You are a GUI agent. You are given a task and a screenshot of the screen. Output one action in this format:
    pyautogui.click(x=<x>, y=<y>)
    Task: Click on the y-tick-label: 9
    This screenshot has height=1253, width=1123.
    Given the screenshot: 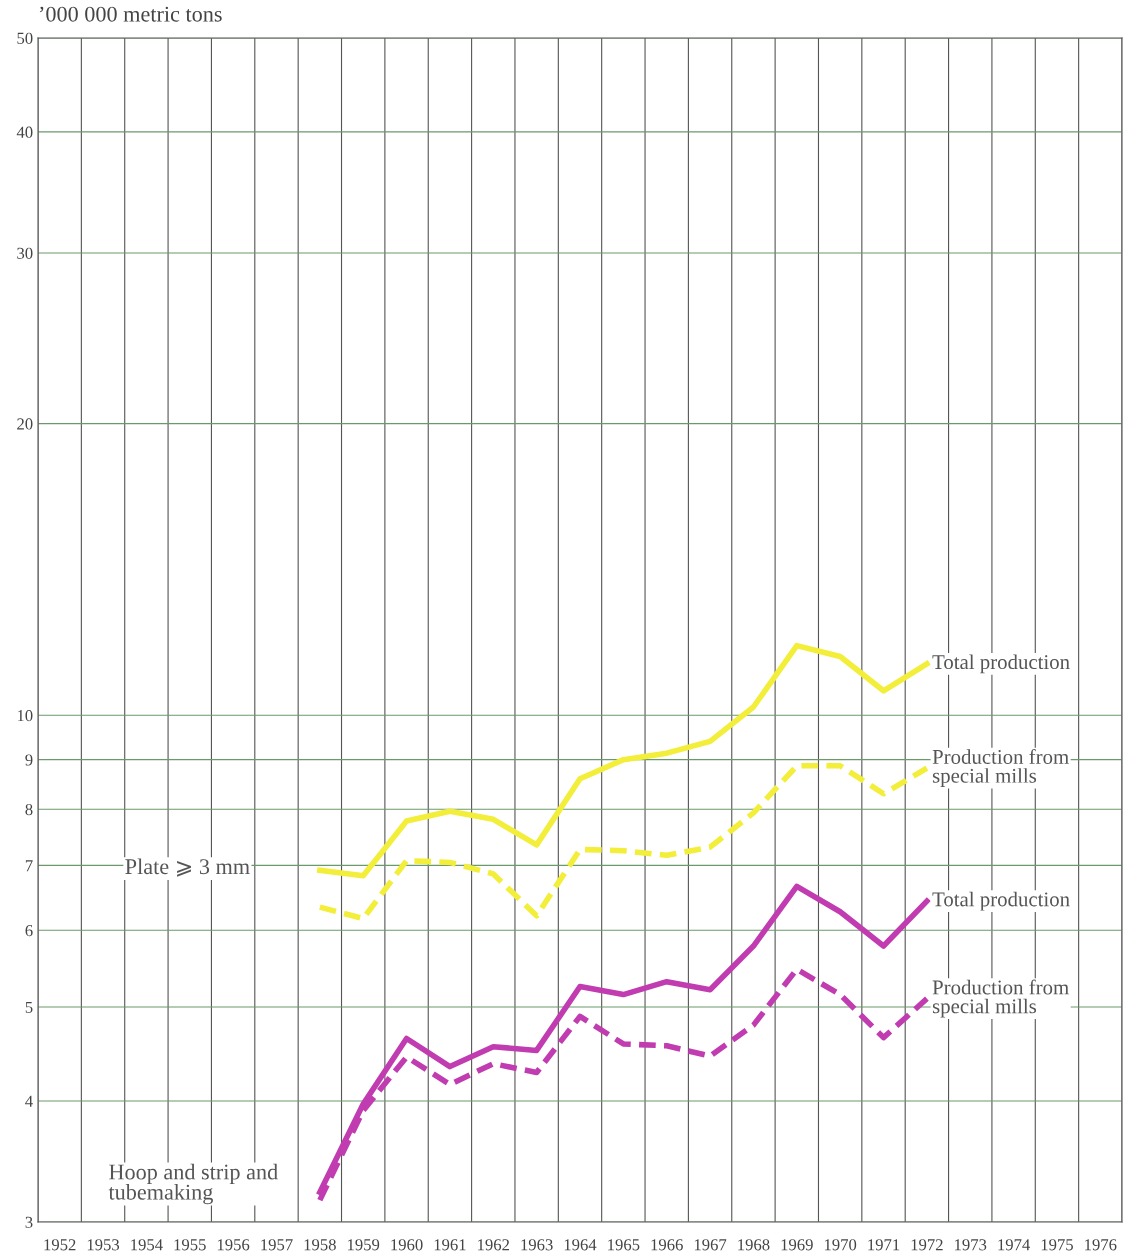 What is the action you would take?
    pyautogui.click(x=29, y=760)
    